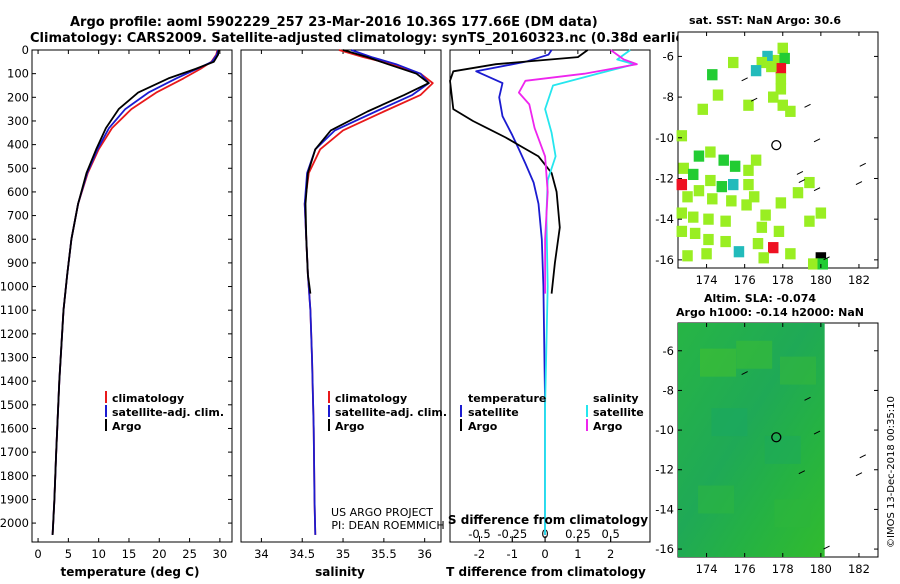 The width and height of the screenshot is (900, 584). I want to click on x2-tick-label: 0.25, so click(578, 534).